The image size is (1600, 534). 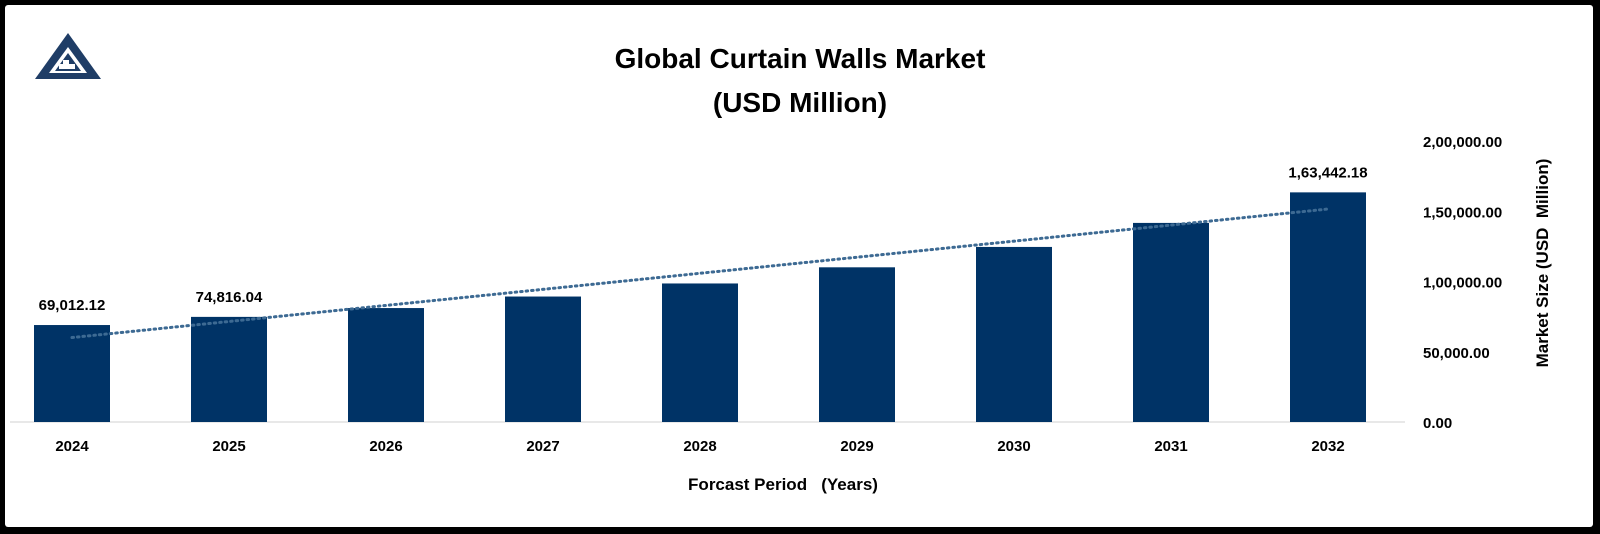 I want to click on x-tick-label: 2029, so click(x=856, y=446).